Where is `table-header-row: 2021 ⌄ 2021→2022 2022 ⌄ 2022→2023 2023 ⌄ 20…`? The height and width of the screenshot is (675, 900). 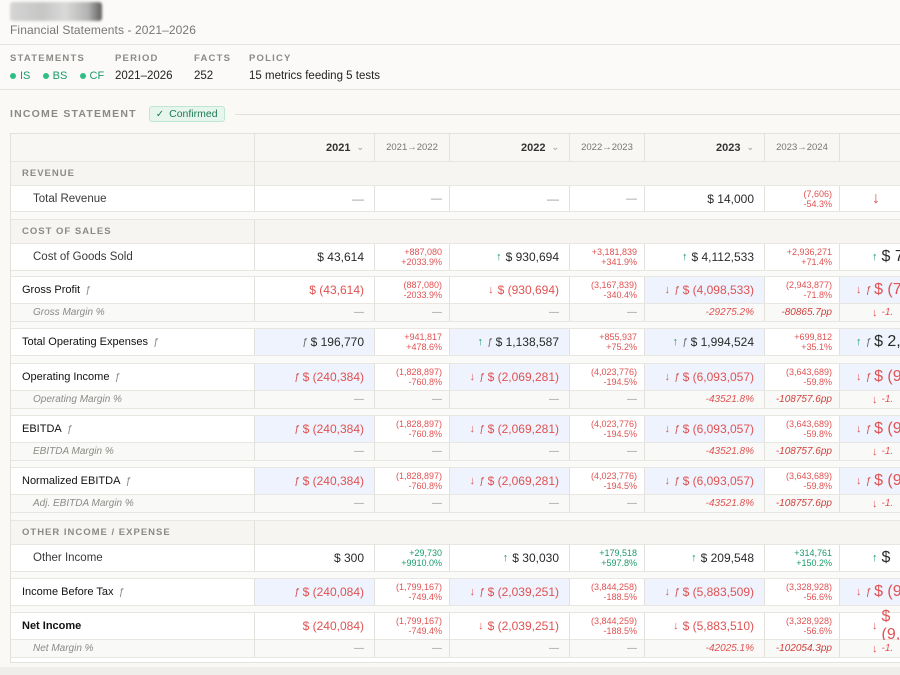 table-header-row: 2021 ⌄ 2021→2022 2022 ⌄ 2022→2023 2023 ⌄ 20… is located at coordinates (455, 148).